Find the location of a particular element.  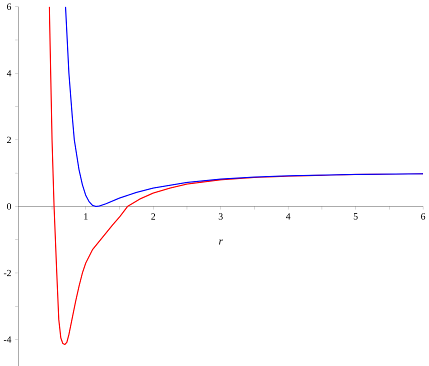

x-axis-title: r is located at coordinates (221, 241).